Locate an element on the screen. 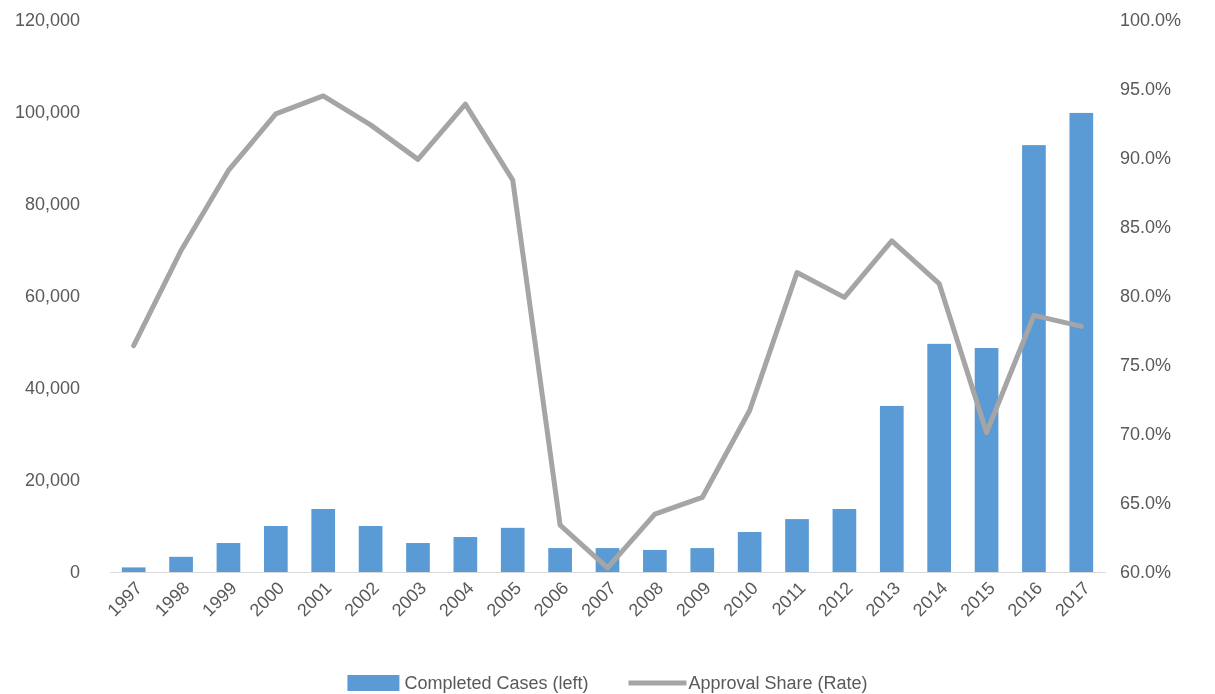  legend-label: Completed Cases (left) is located at coordinates (496, 683).